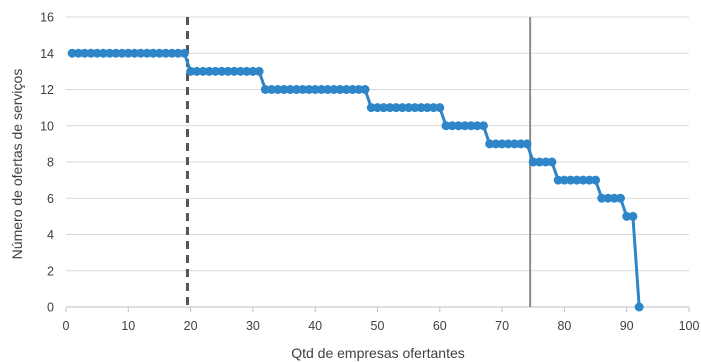 This screenshot has width=701, height=362. Describe the element at coordinates (315, 326) in the screenshot. I see `x-tick-label-40: 40` at that location.